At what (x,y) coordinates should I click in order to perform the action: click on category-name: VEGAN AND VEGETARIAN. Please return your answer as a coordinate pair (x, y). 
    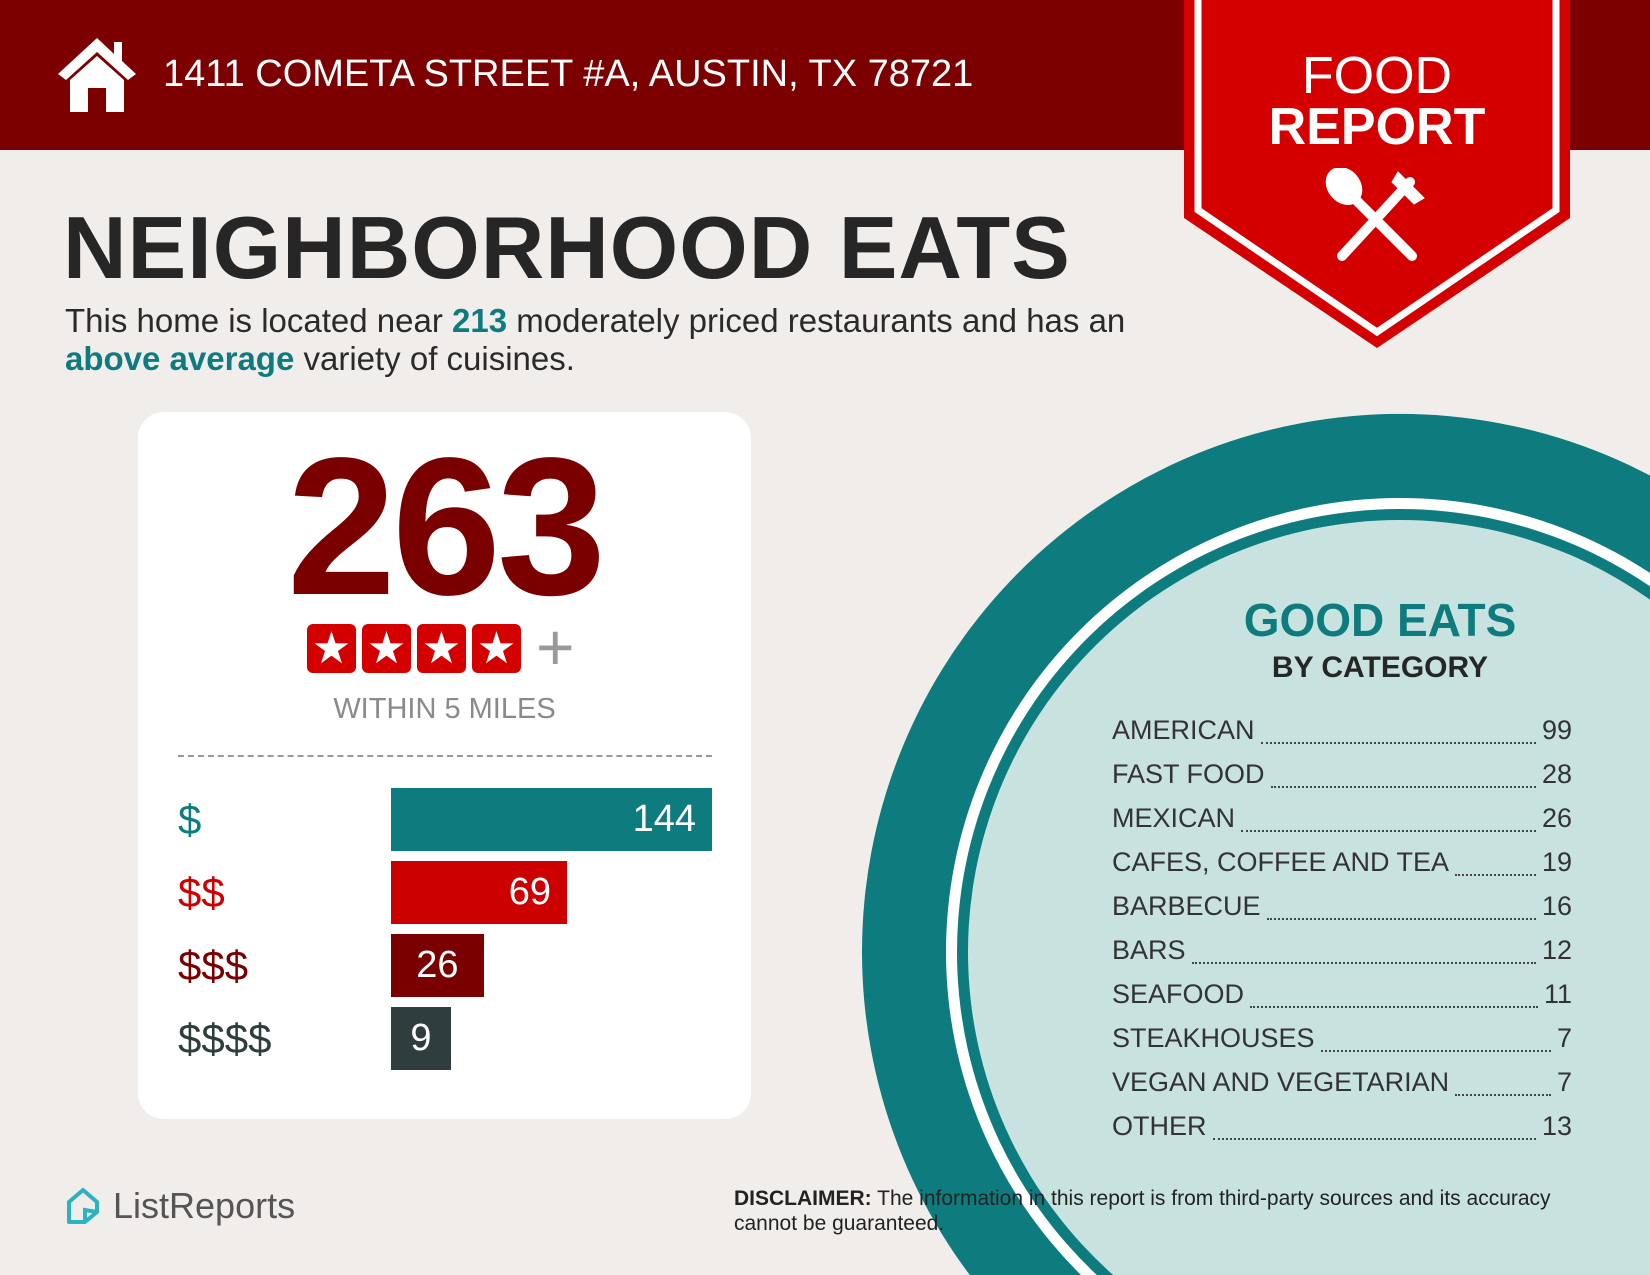
    Looking at the image, I should click on (1281, 1082).